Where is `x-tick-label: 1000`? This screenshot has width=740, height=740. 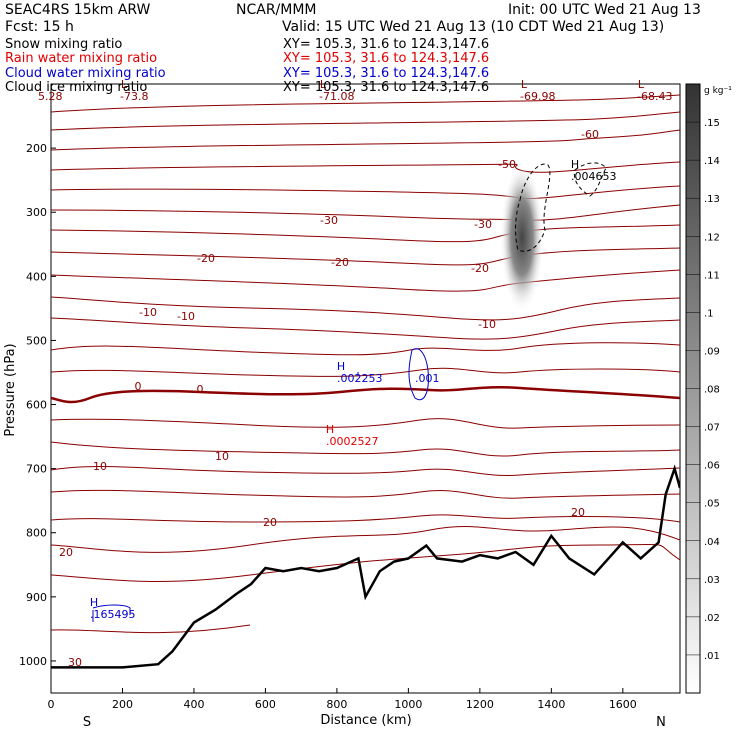 x-tick-label: 1000 is located at coordinates (408, 704).